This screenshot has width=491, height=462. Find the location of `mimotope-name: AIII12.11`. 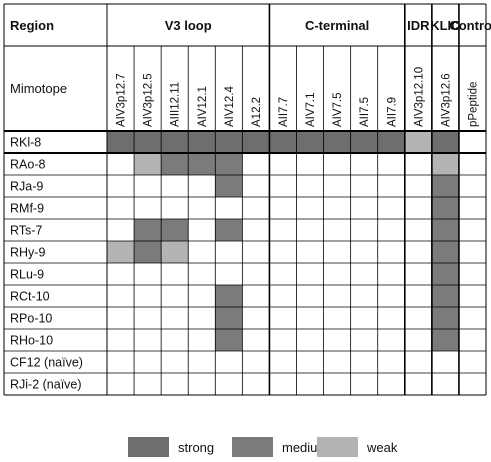

mimotope-name: AIII12.11 is located at coordinates (176, 104).